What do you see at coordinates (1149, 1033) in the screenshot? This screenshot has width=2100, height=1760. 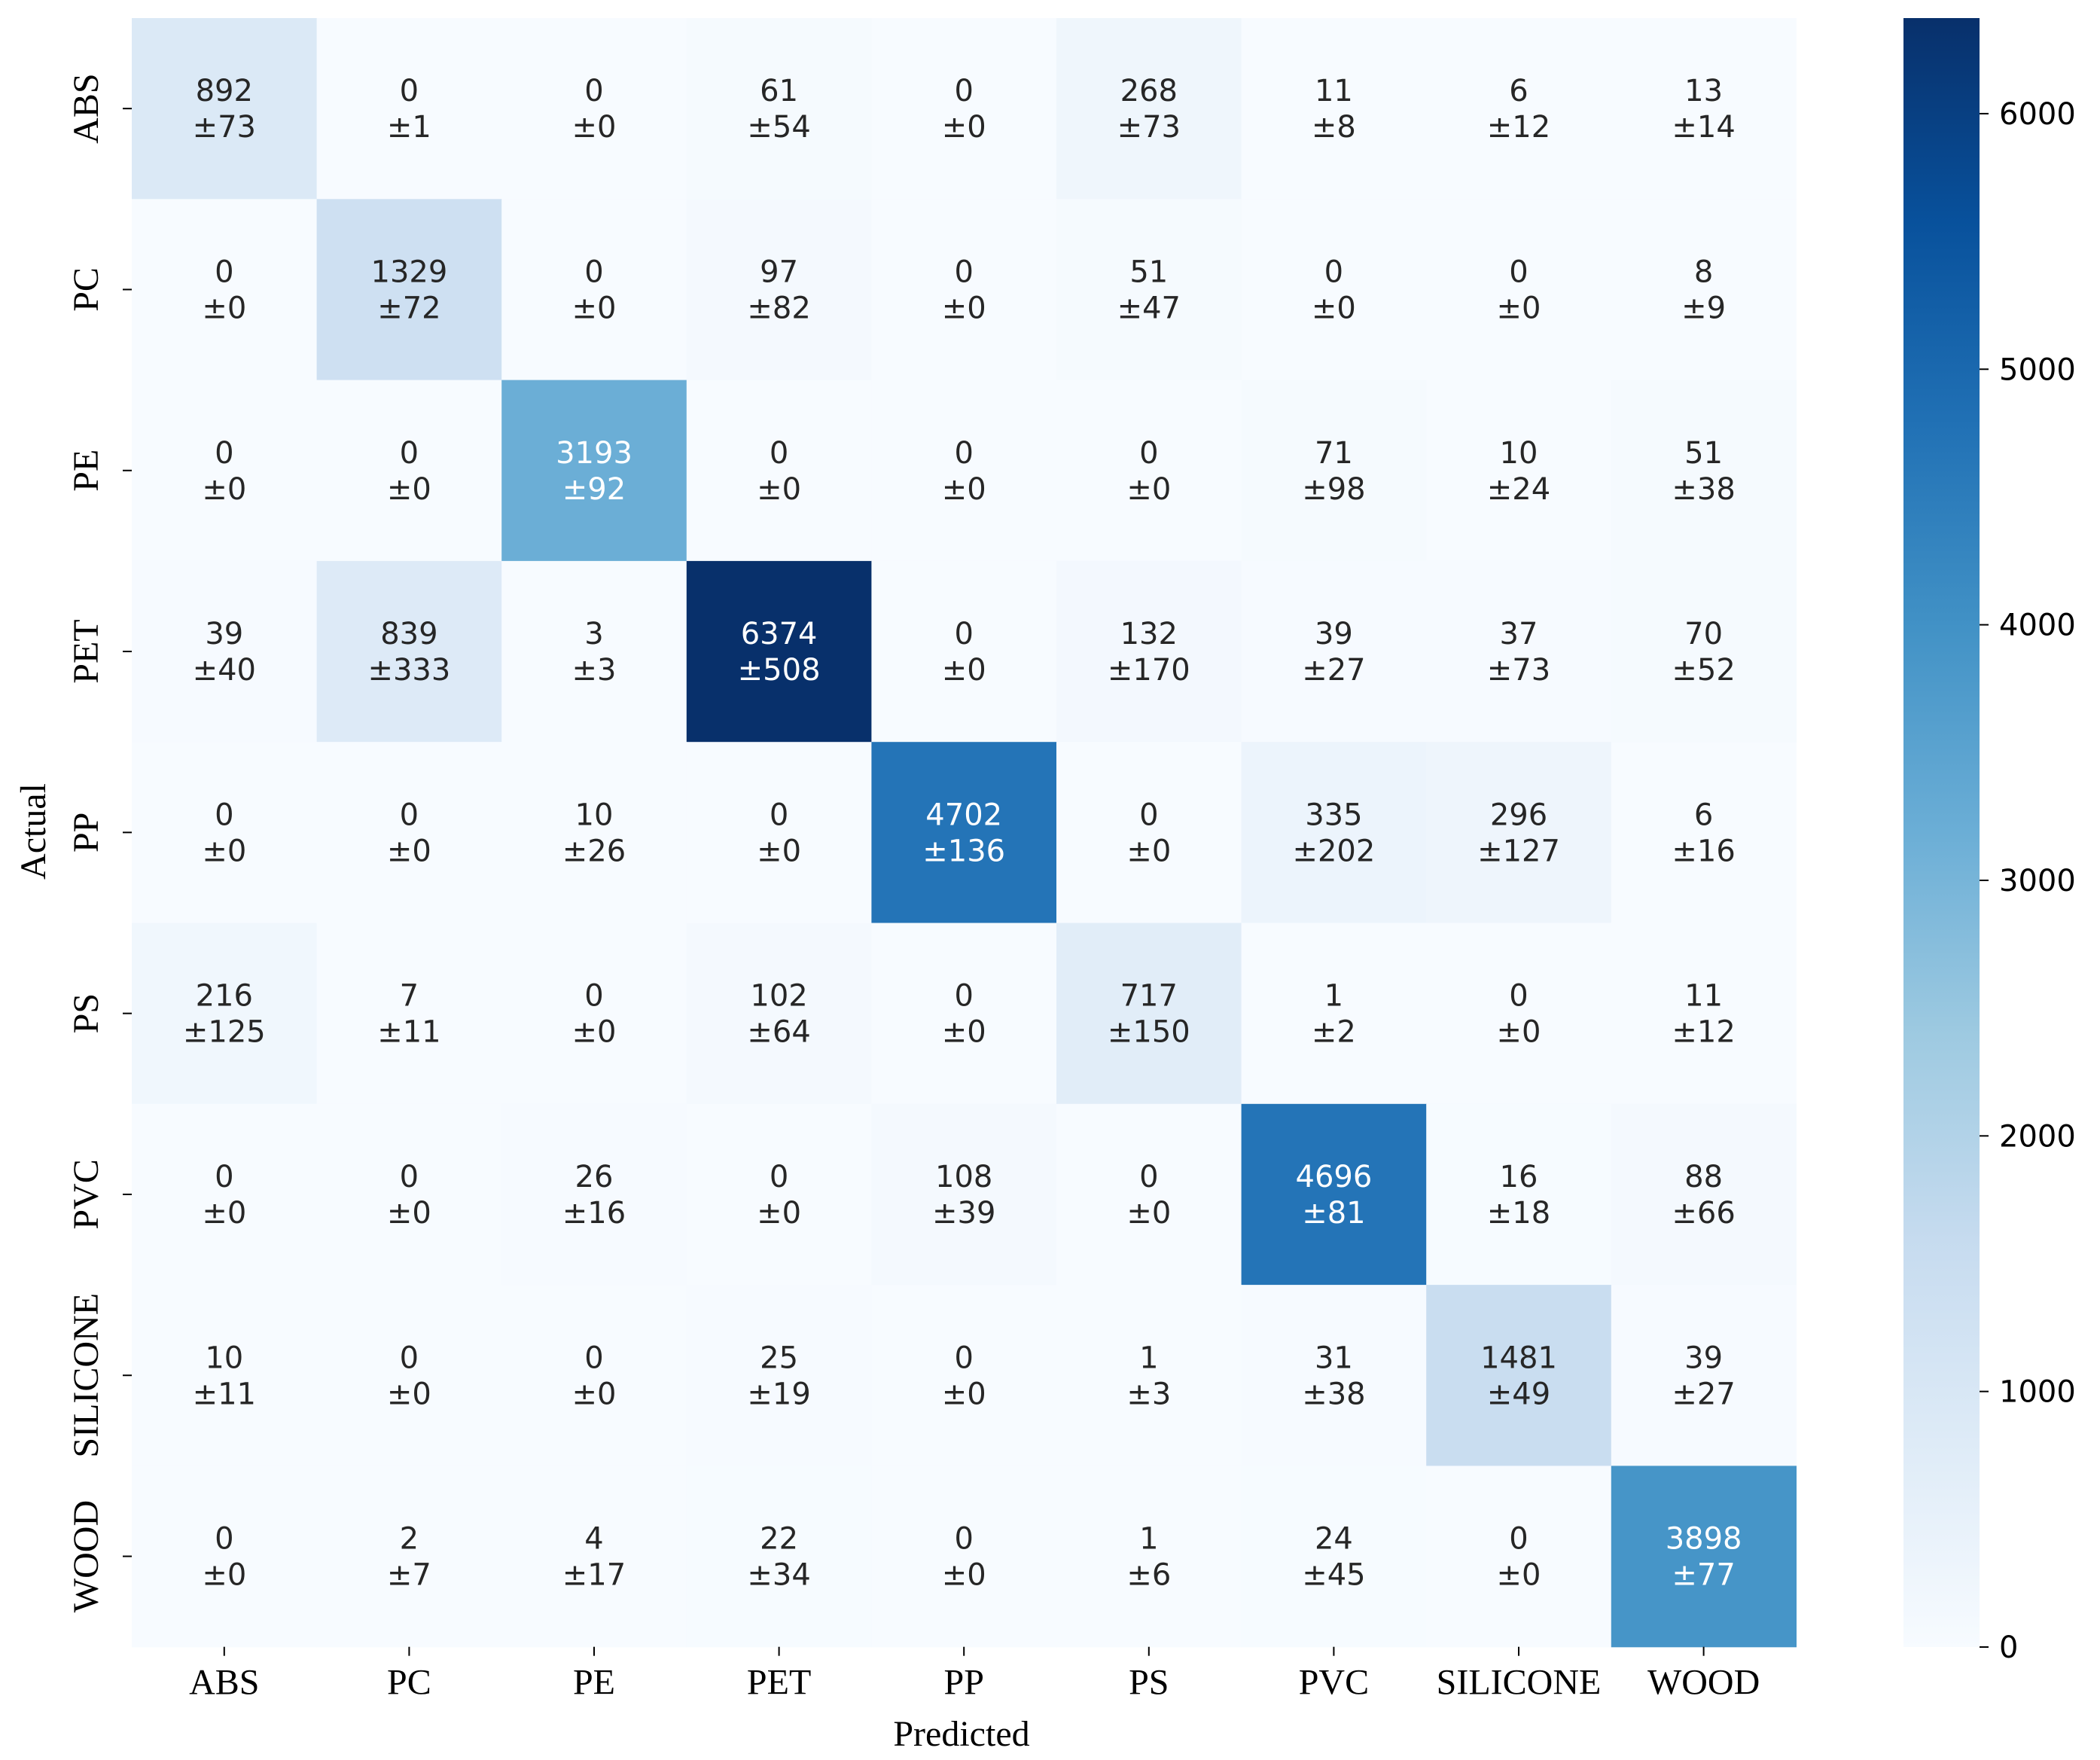 I see `cell-error-label: ±150` at bounding box center [1149, 1033].